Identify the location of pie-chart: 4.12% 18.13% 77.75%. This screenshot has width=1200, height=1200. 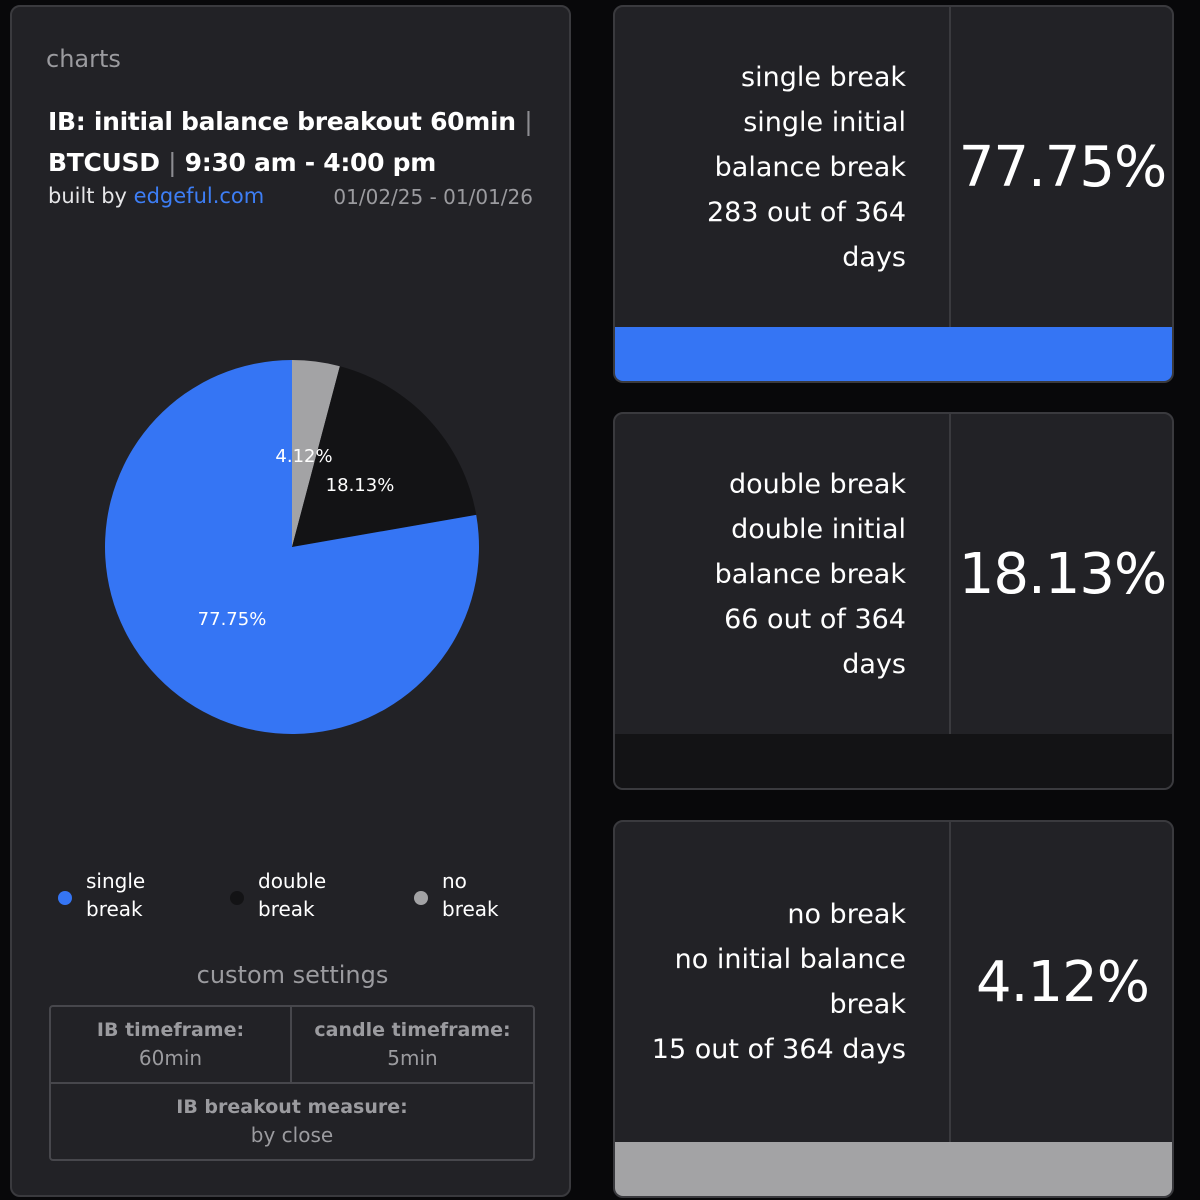
(292, 547).